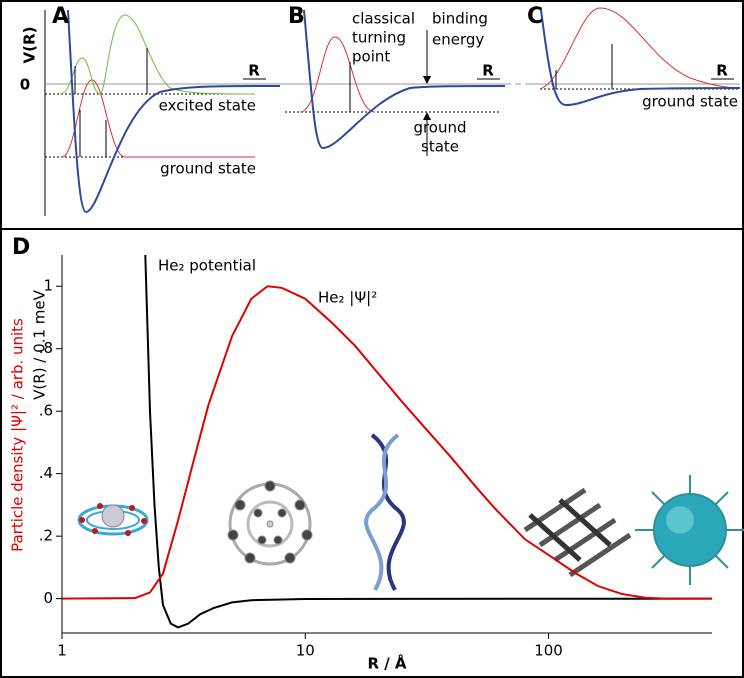 The height and width of the screenshot is (678, 744). I want to click on y-tick-label: 0, so click(48, 598).